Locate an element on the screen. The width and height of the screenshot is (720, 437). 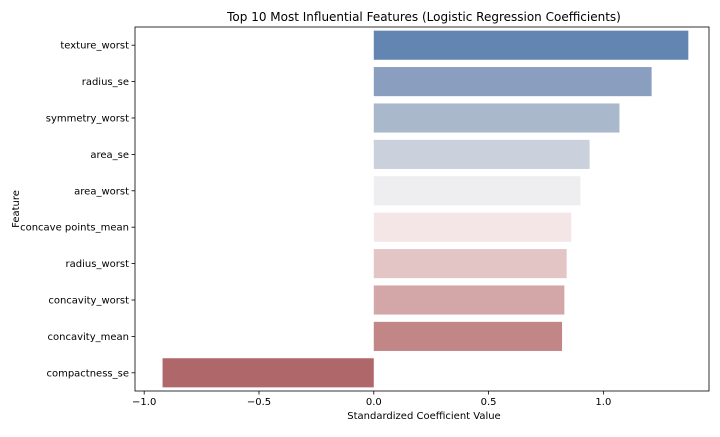
y-tick-label-concave-points-mean: concave points_mean is located at coordinates (74, 228).